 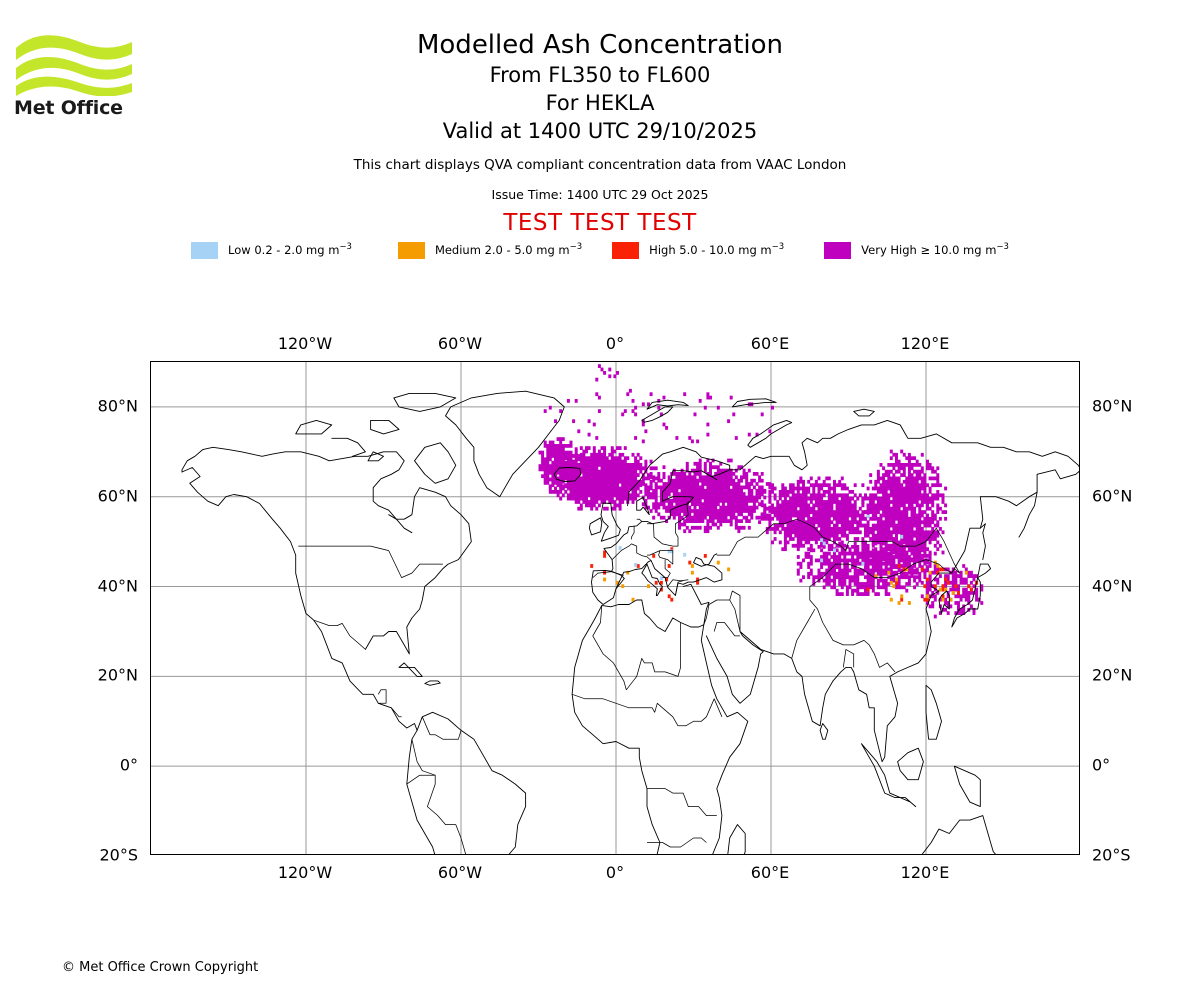 I want to click on lon-tick-label-bottom: 60°E, so click(x=770, y=872).